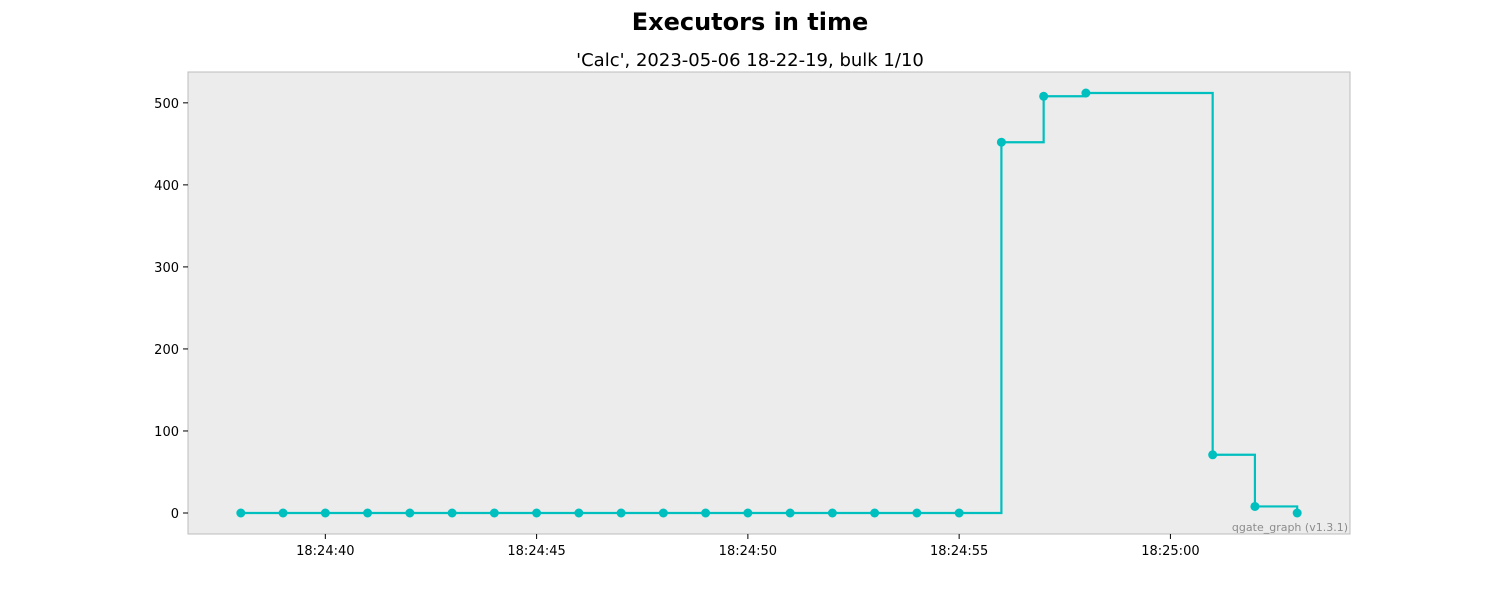 The width and height of the screenshot is (1500, 600). I want to click on y-tick-label: 0, so click(175, 514).